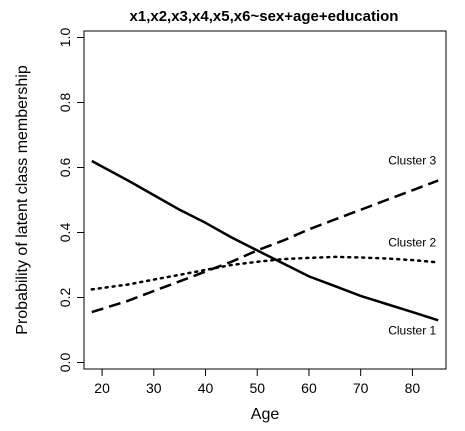 The image size is (465, 431). I want to click on y-tick-label: 1.0, so click(65, 38).